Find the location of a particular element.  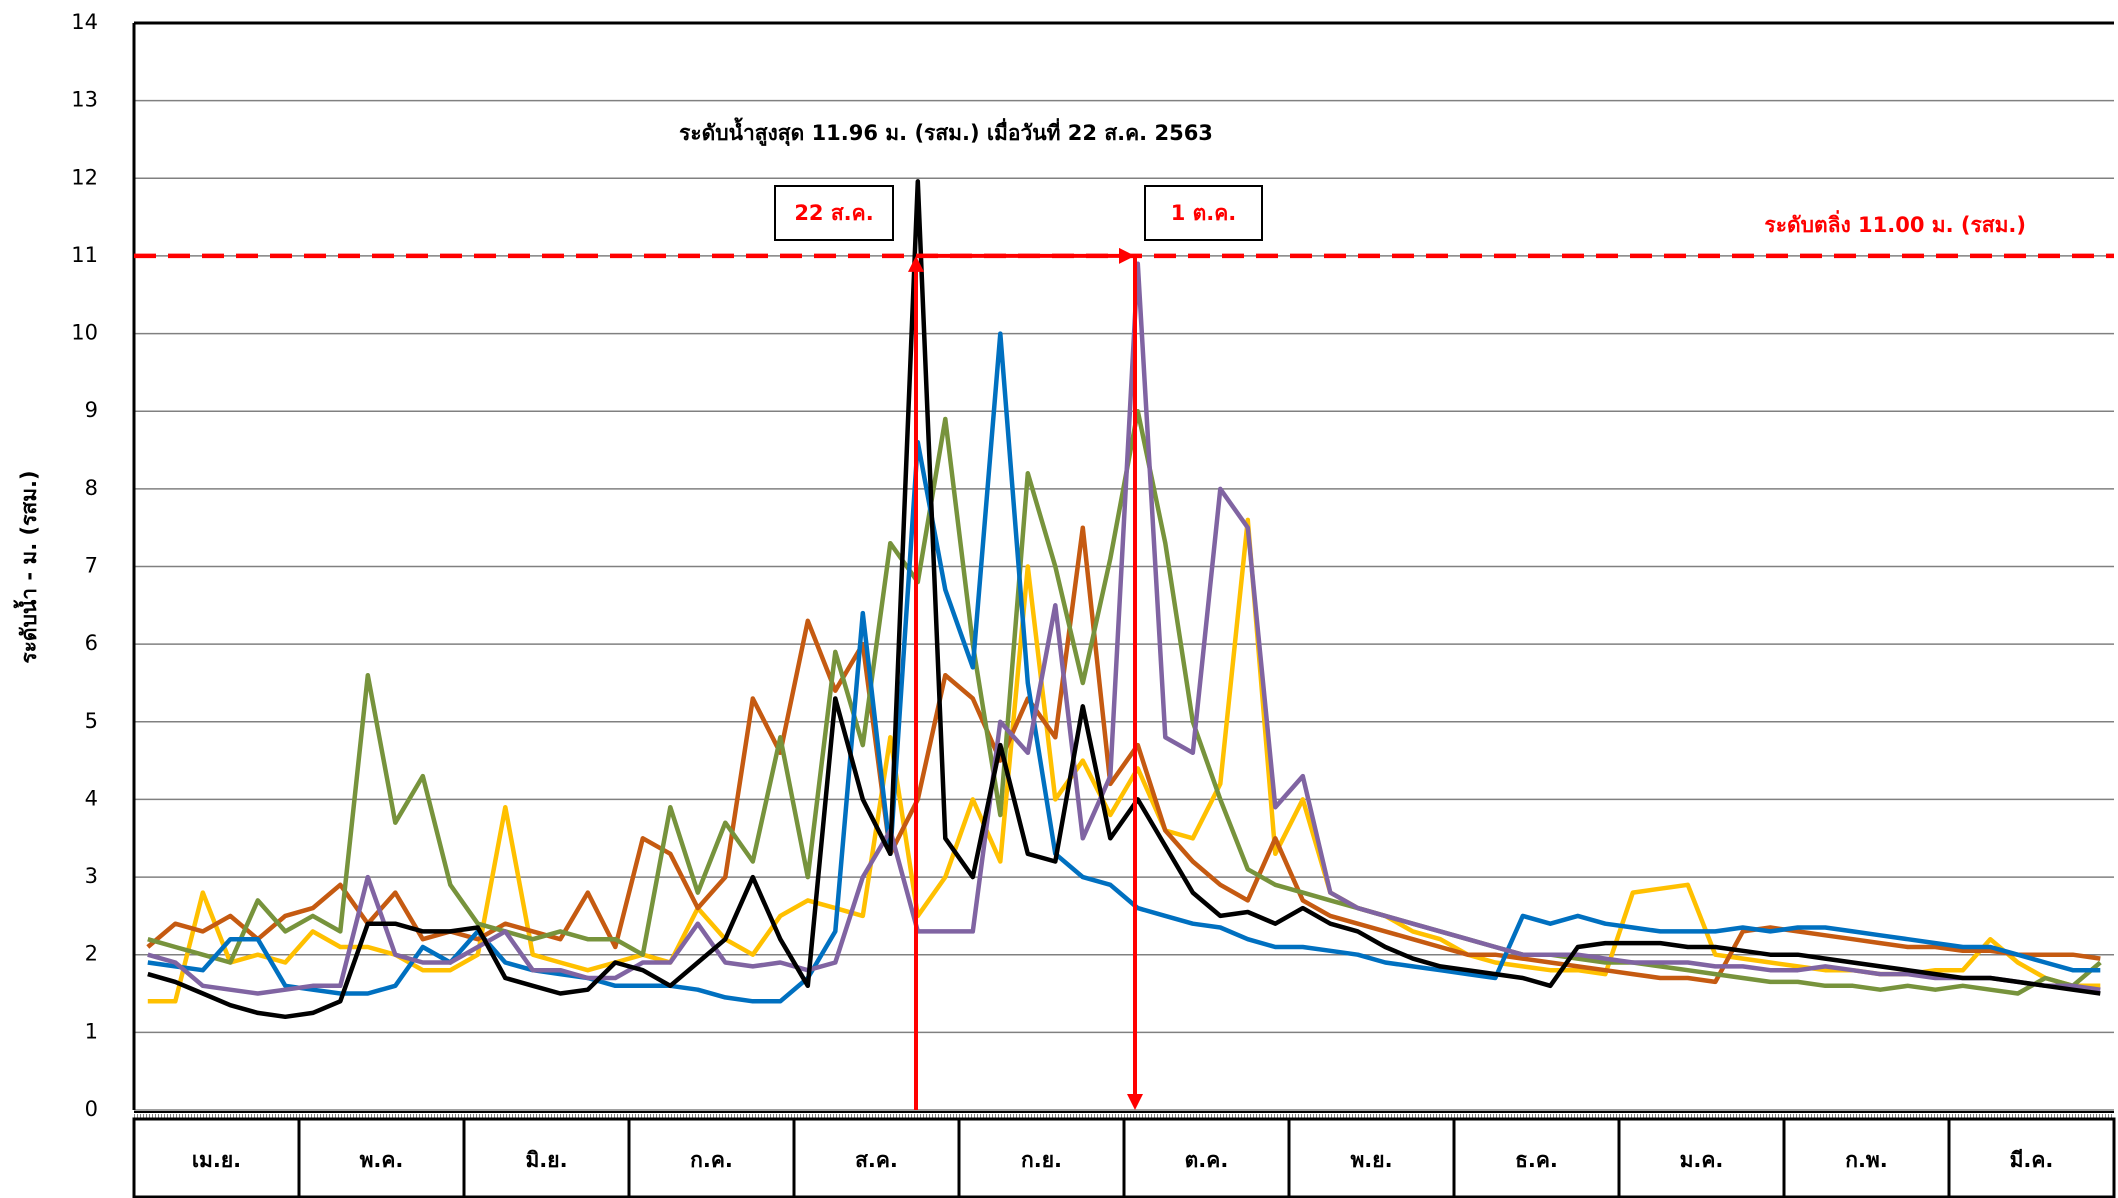

y-tick-label: 14 is located at coordinates (84, 22).